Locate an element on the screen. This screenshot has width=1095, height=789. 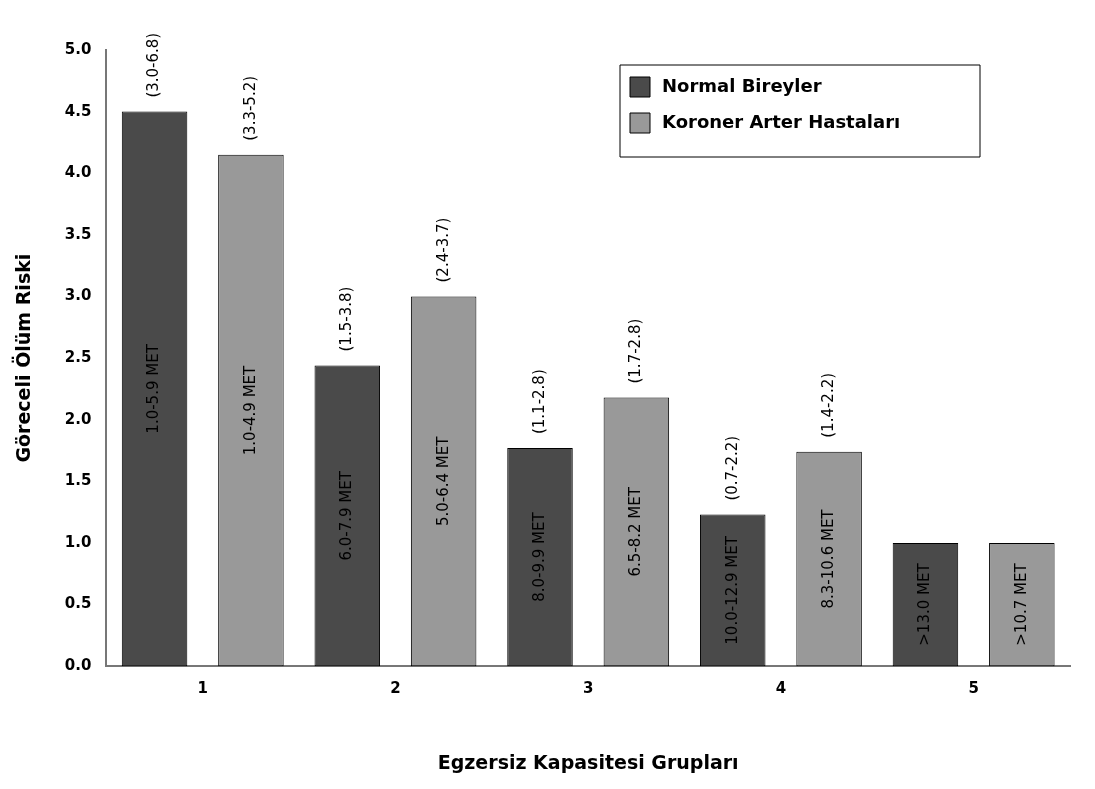
annotation: 8.3-10.6 MET is located at coordinates (827, 558).